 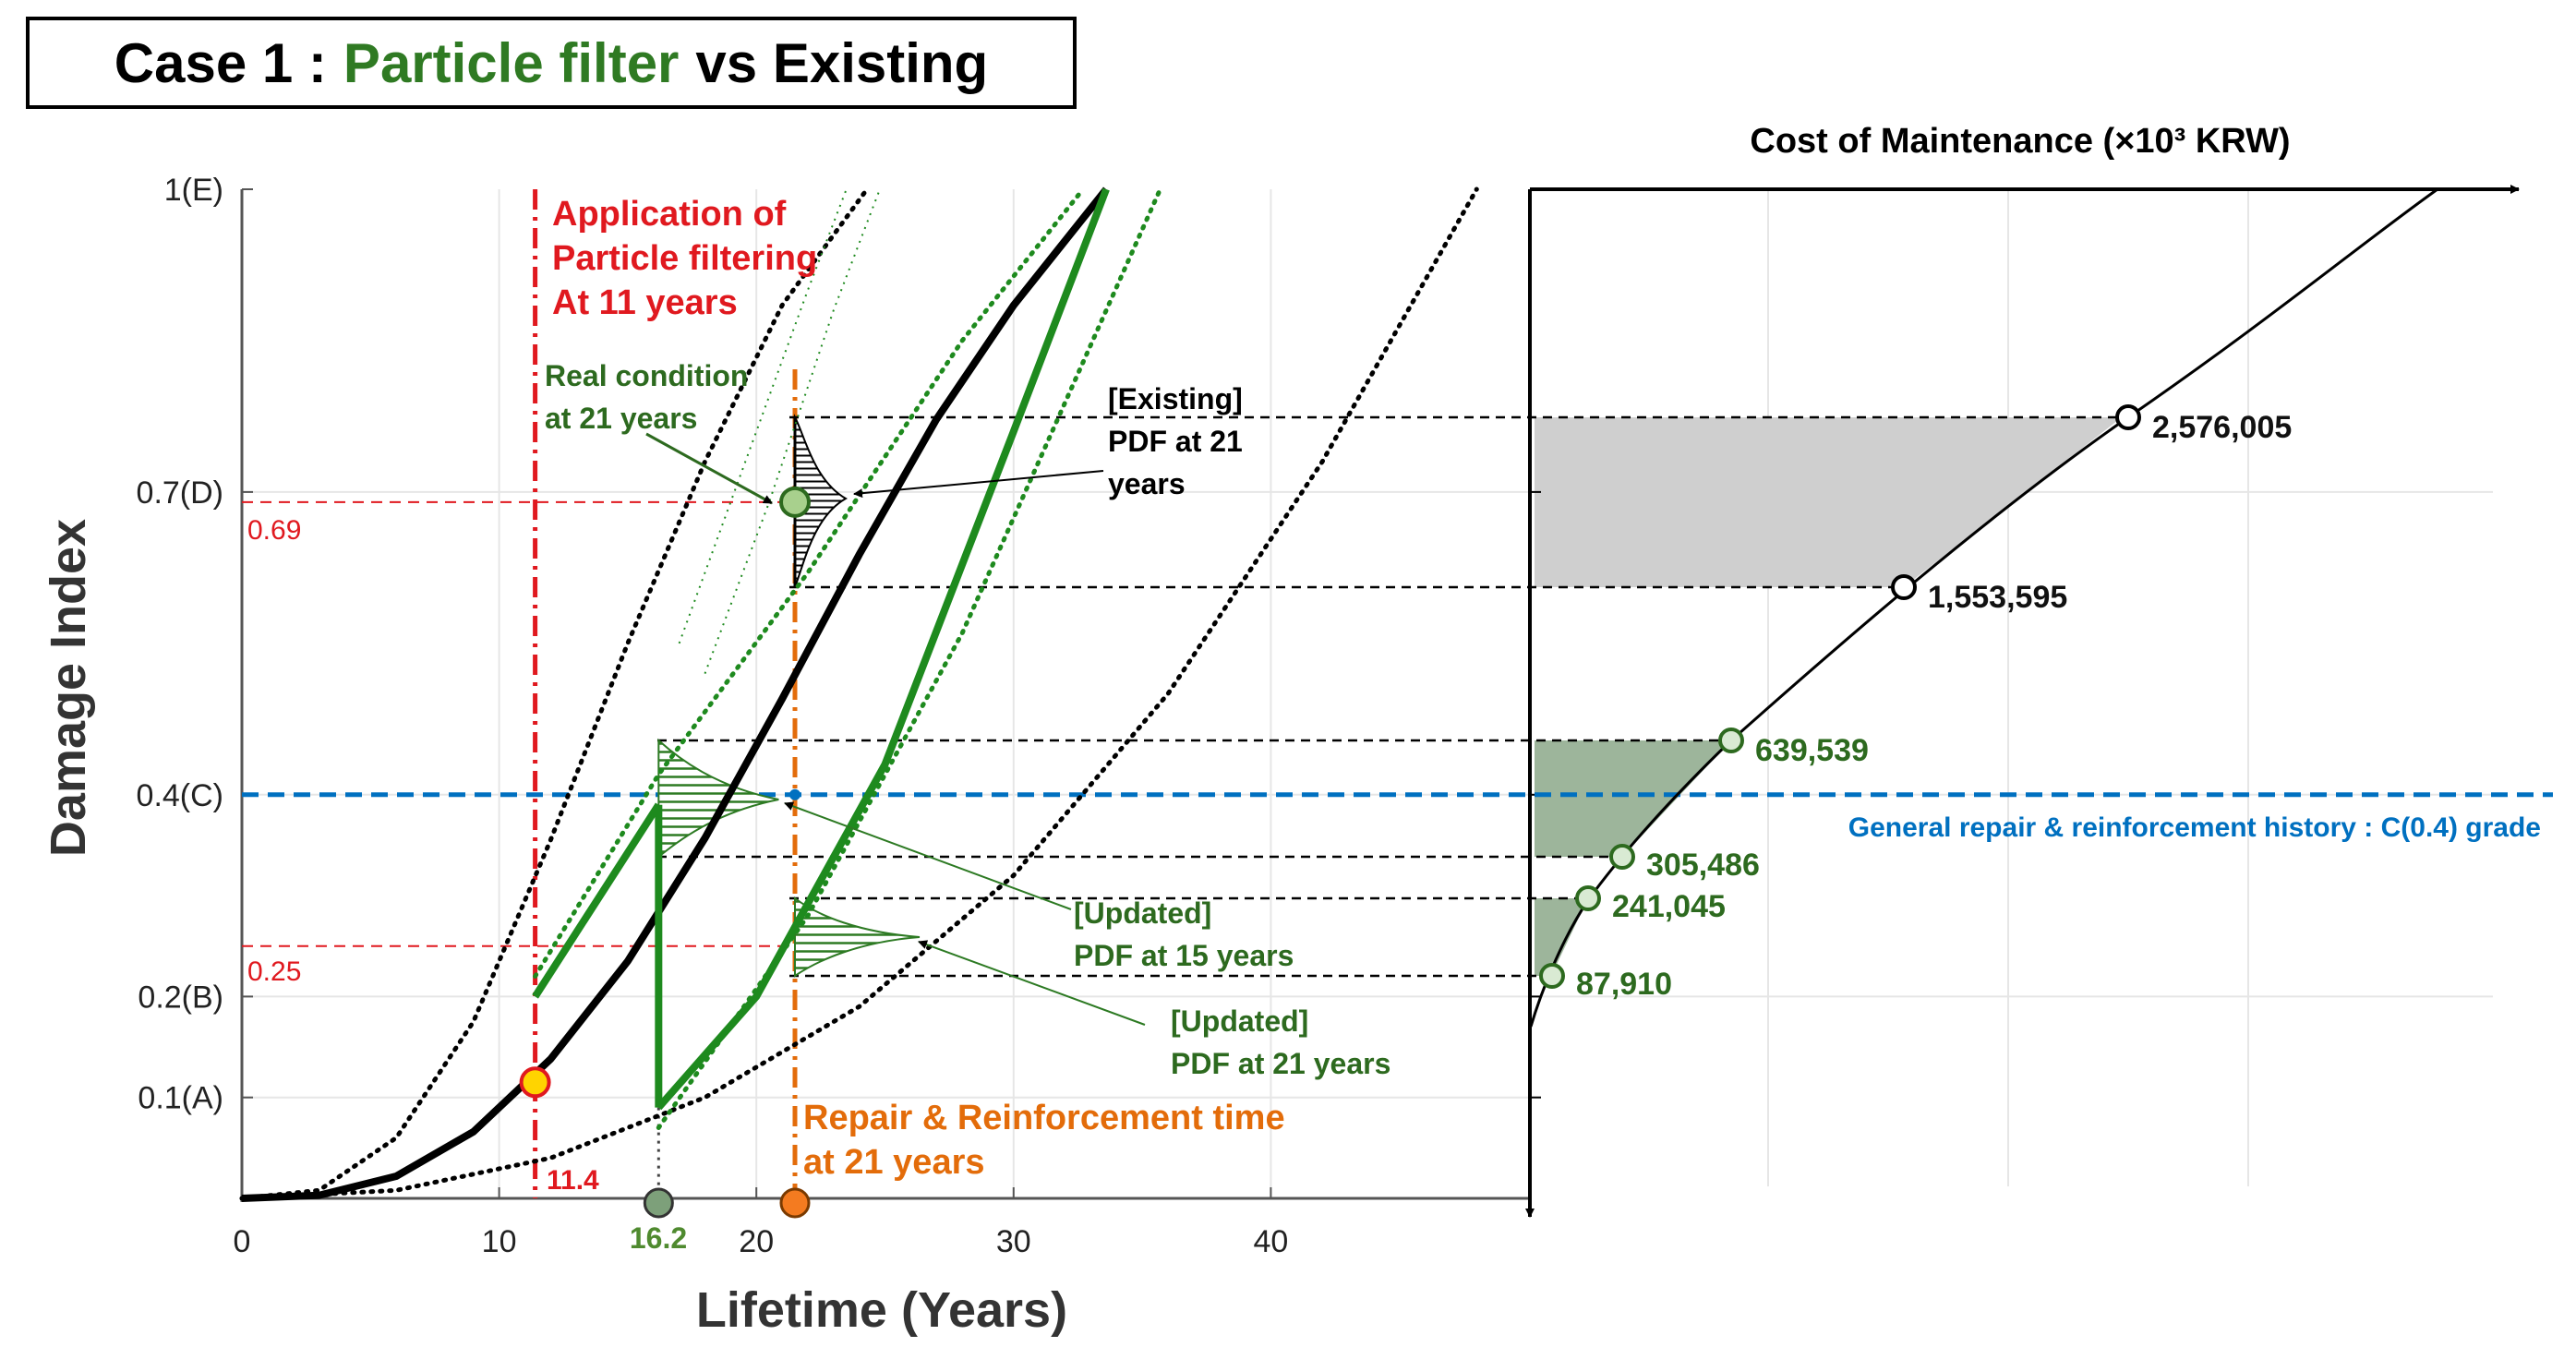 I want to click on y-tick-label: 0.1(A), so click(x=180, y=1098).